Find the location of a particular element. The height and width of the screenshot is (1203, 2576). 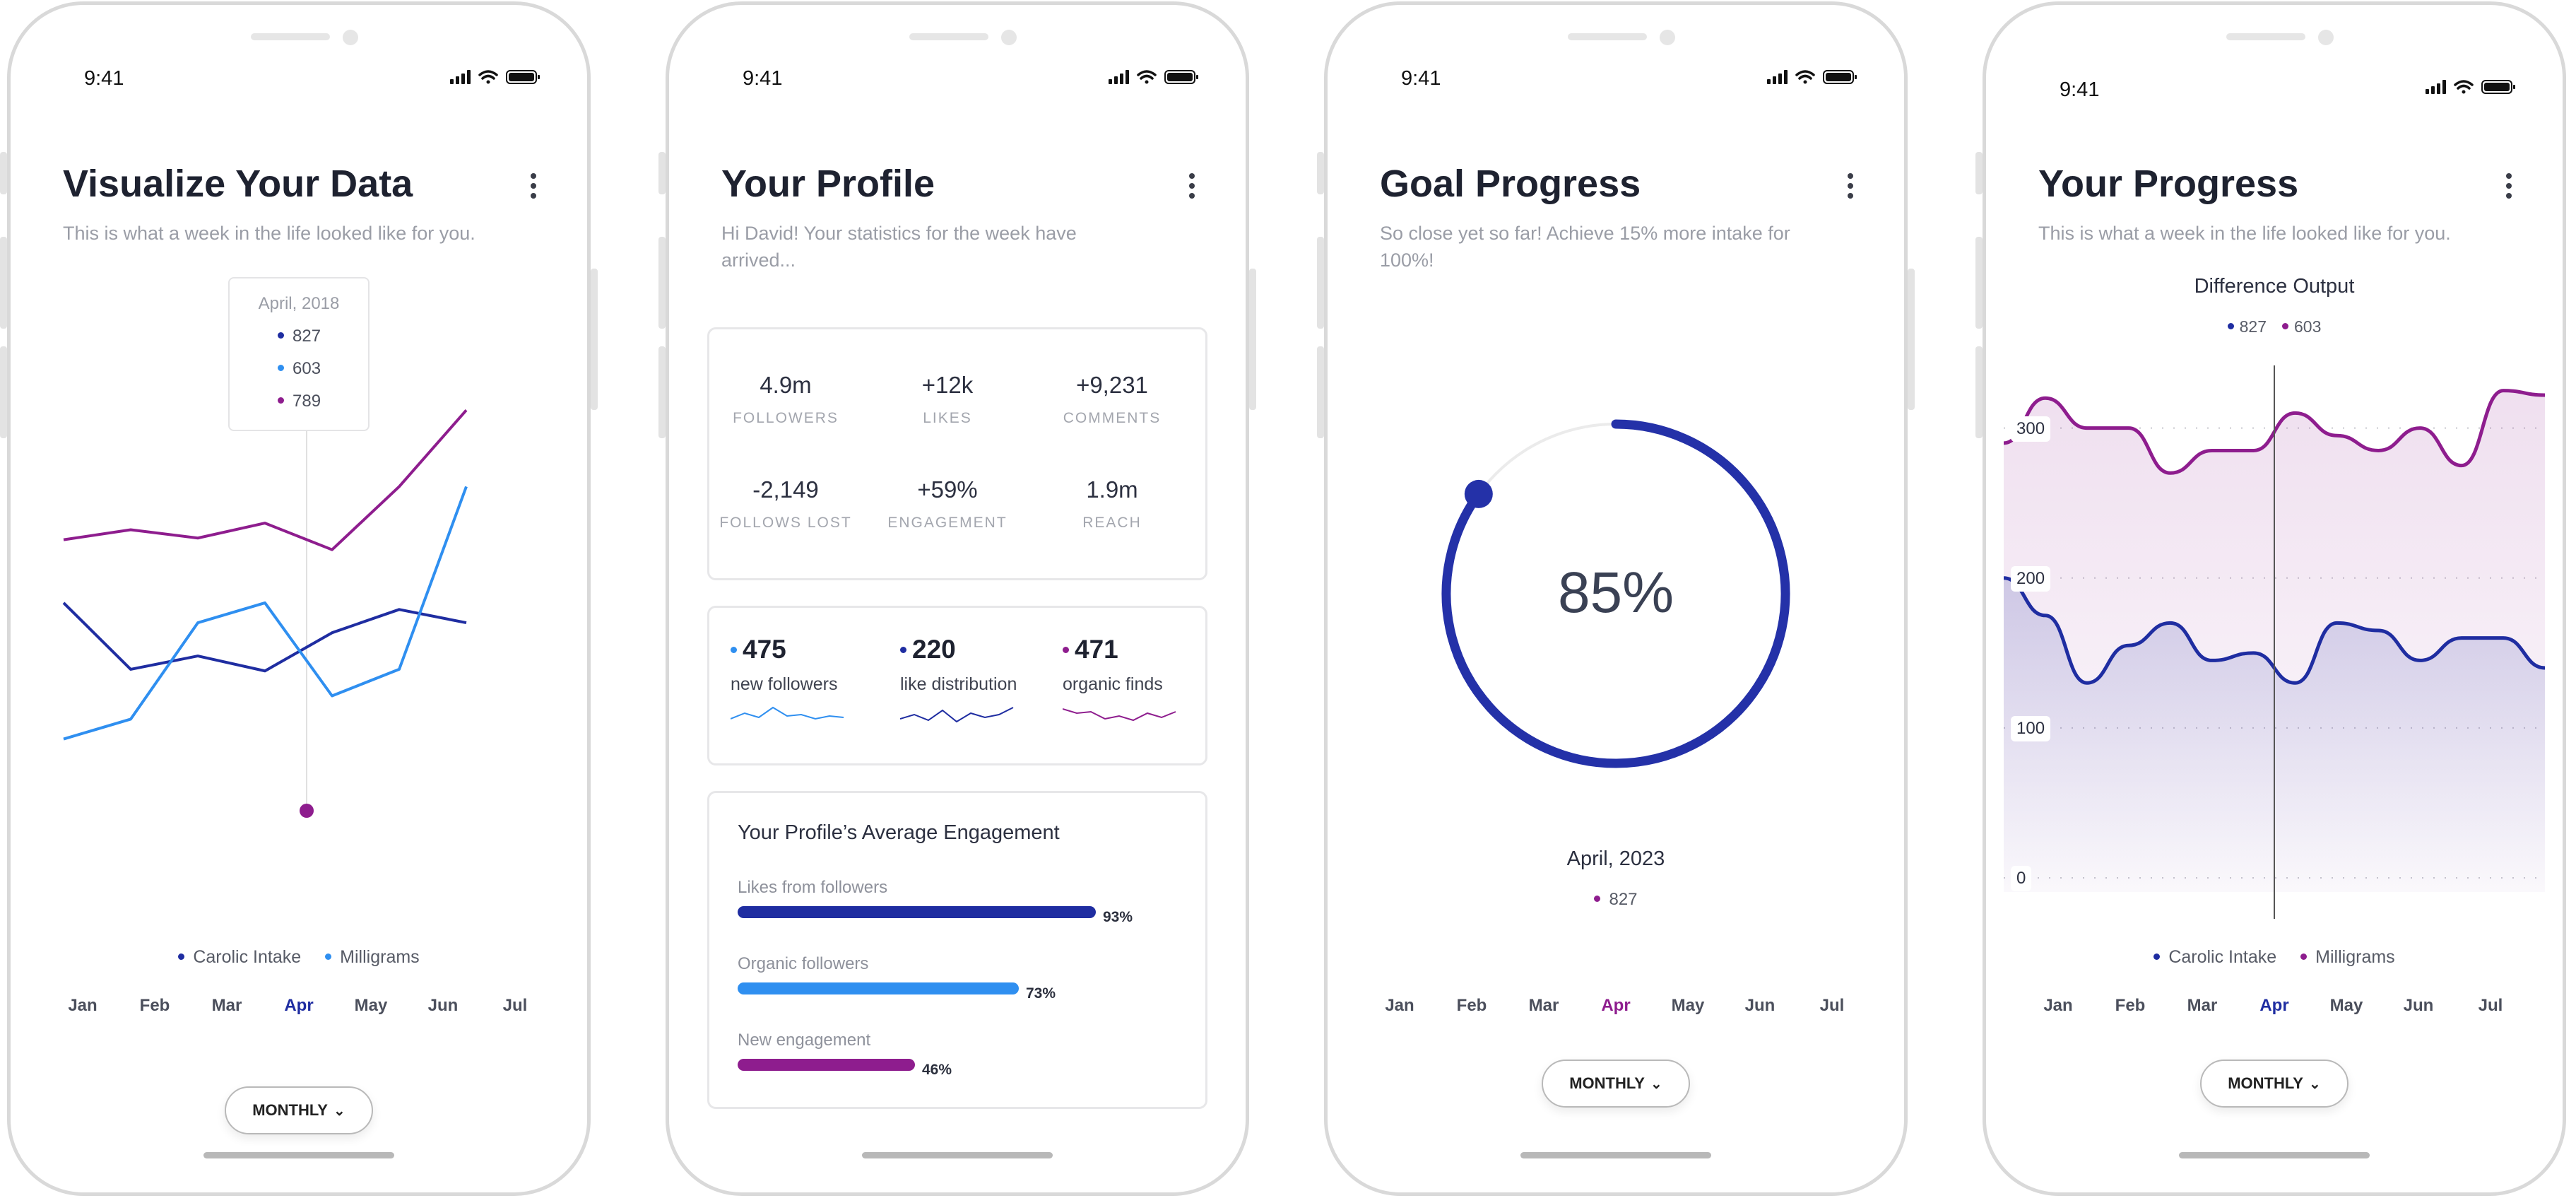

legend-item-carolic: Carolic Intake is located at coordinates (2214, 958).